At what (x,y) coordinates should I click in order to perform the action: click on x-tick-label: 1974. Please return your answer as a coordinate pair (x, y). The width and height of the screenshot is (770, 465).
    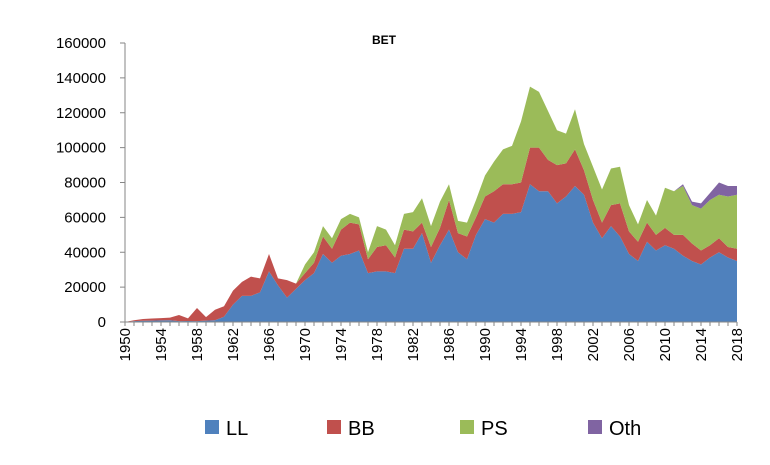
    Looking at the image, I should click on (341, 344).